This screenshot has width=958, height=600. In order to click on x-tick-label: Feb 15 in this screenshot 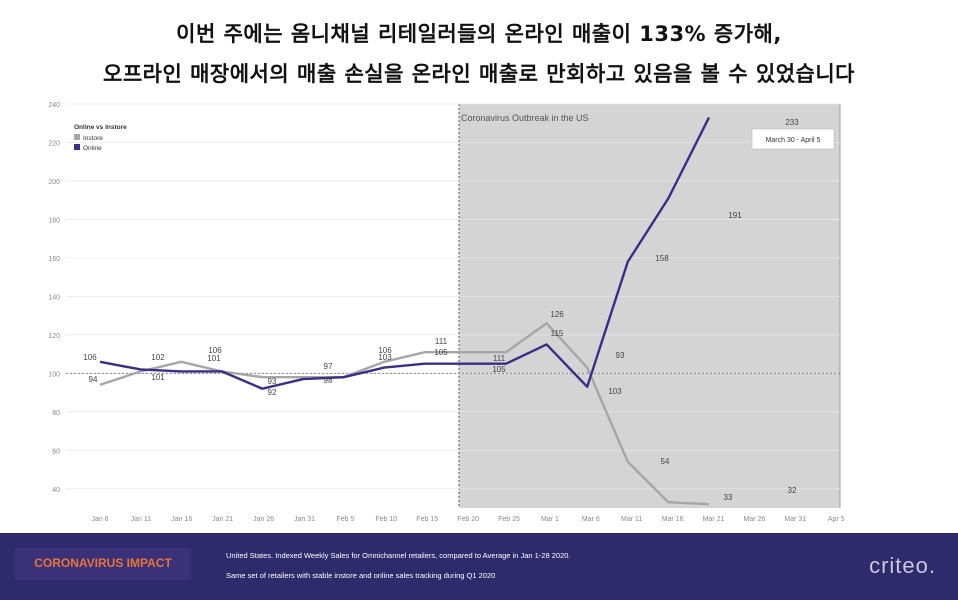, I will do `click(427, 519)`.